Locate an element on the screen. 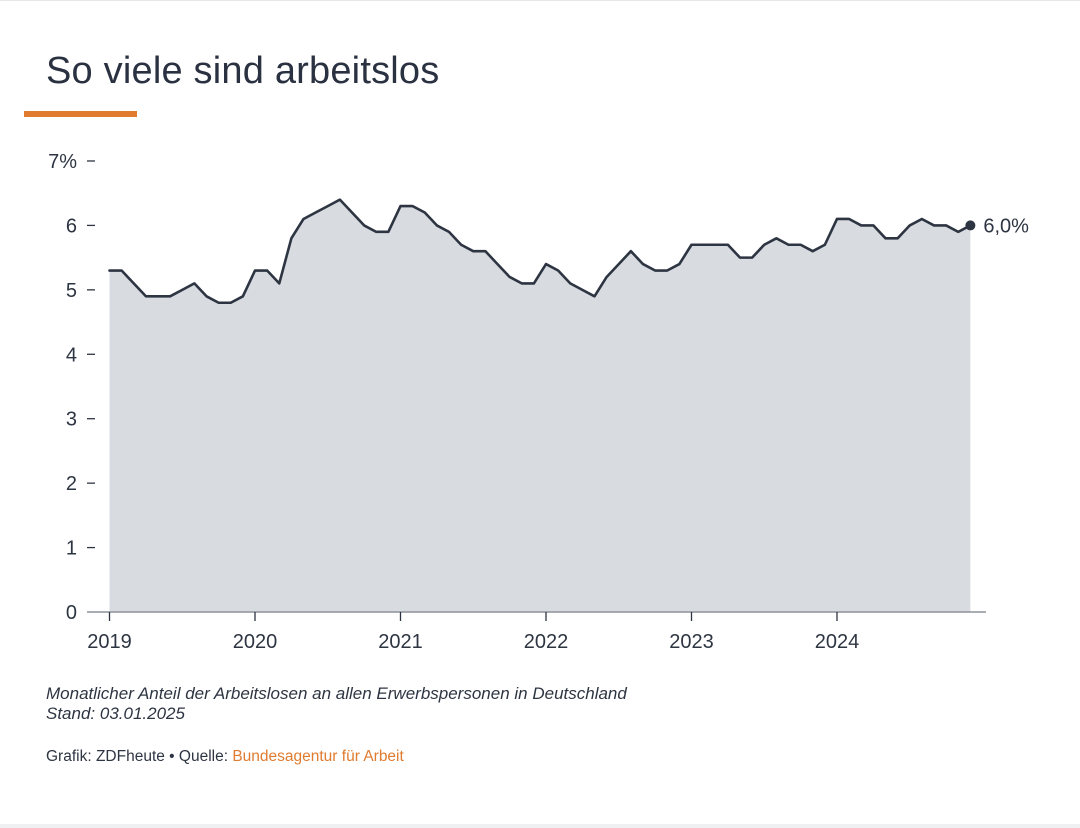 The height and width of the screenshot is (828, 1080). x-tick-label: 2023 is located at coordinates (691, 642).